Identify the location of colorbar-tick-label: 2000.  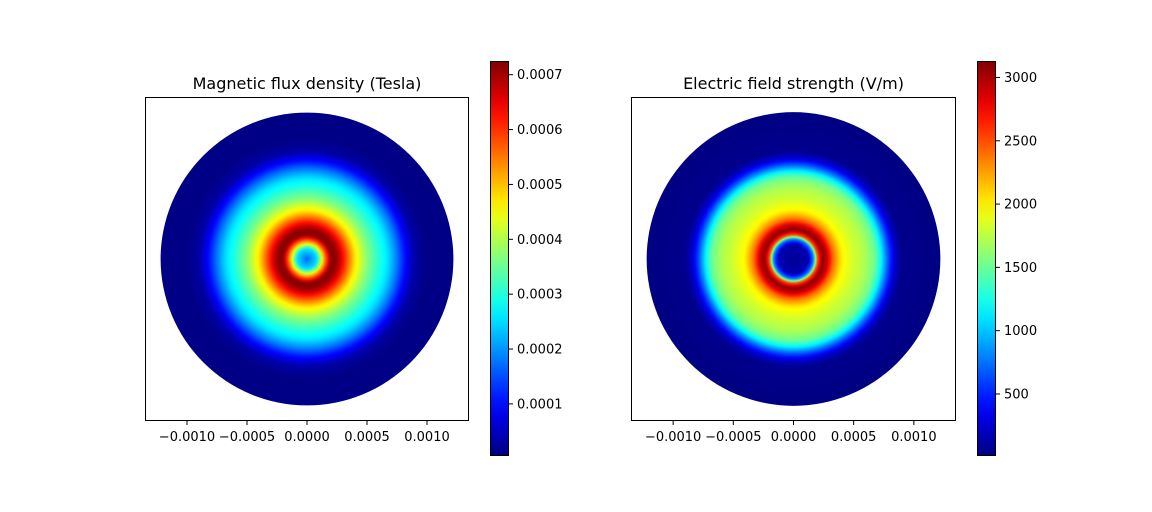
(1020, 205).